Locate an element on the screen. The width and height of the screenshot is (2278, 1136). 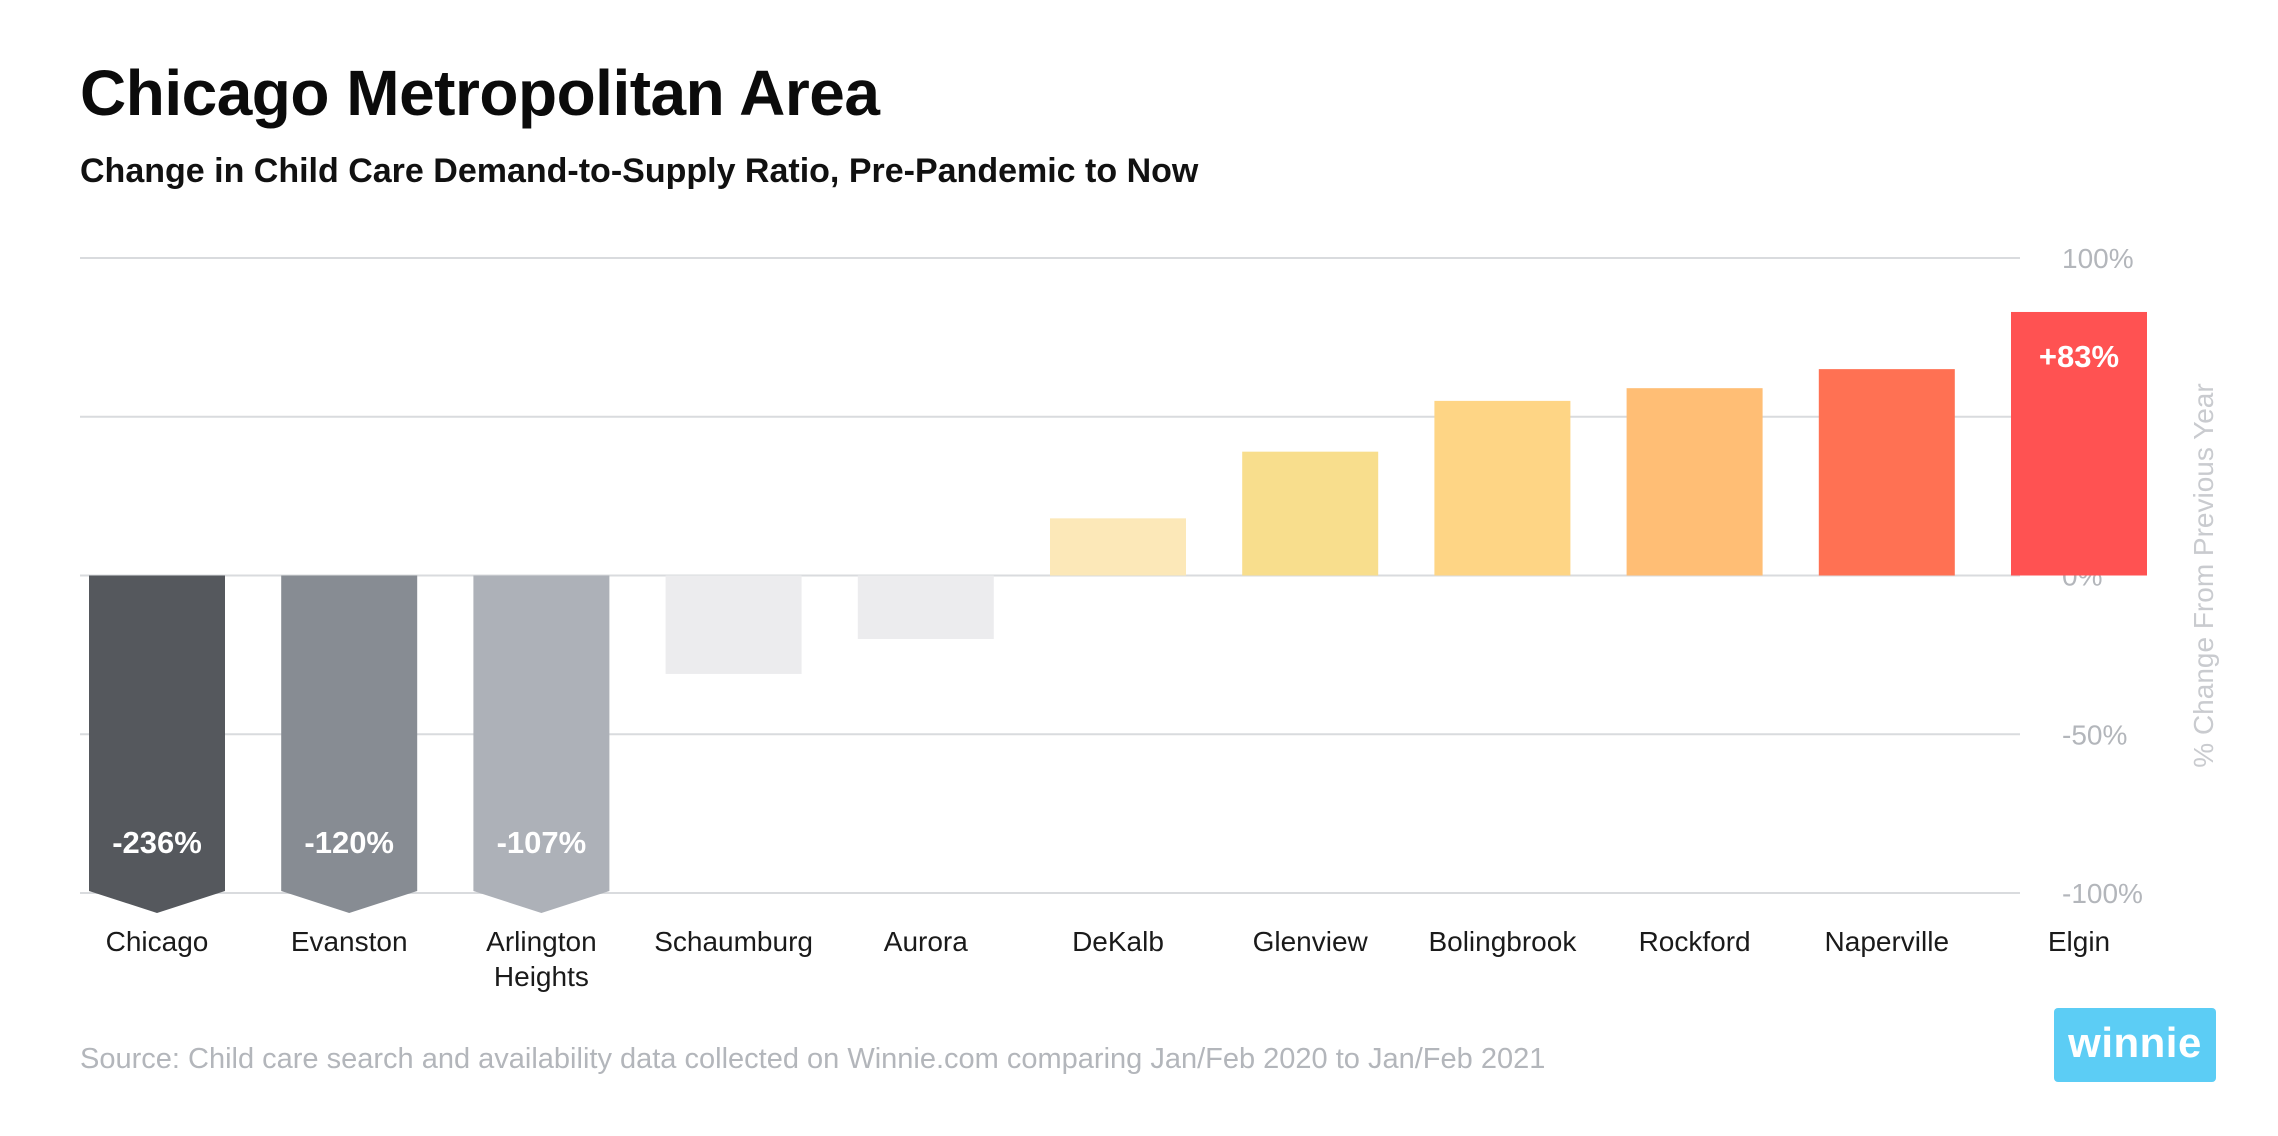
winnie-logo: winnie is located at coordinates (2135, 1045).